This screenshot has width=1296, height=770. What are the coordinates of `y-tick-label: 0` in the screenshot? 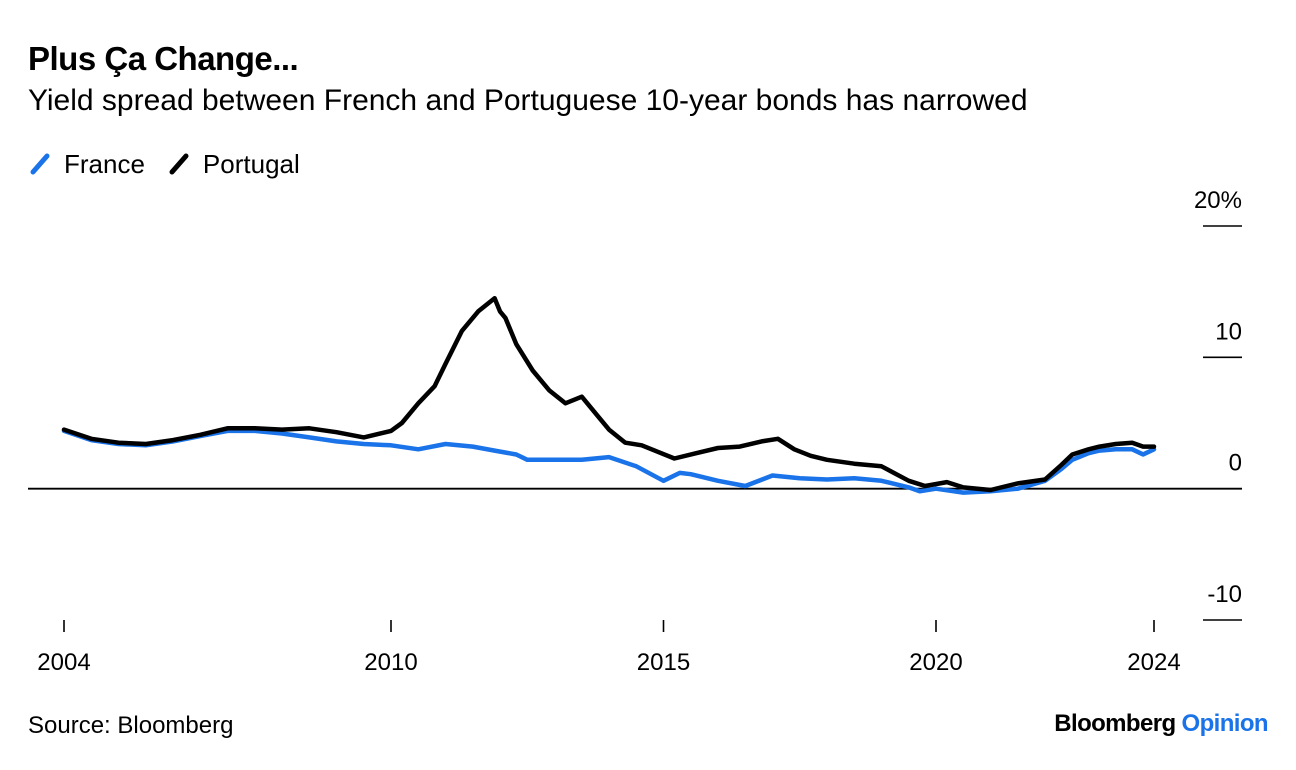 It's located at (1235, 463).